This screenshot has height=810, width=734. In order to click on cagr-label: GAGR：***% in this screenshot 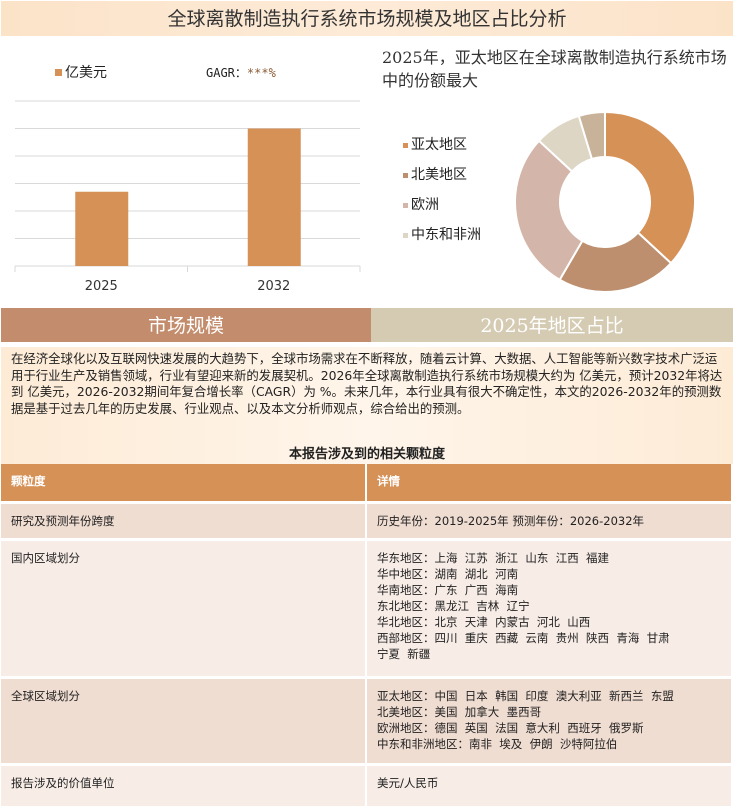, I will do `click(241, 72)`.